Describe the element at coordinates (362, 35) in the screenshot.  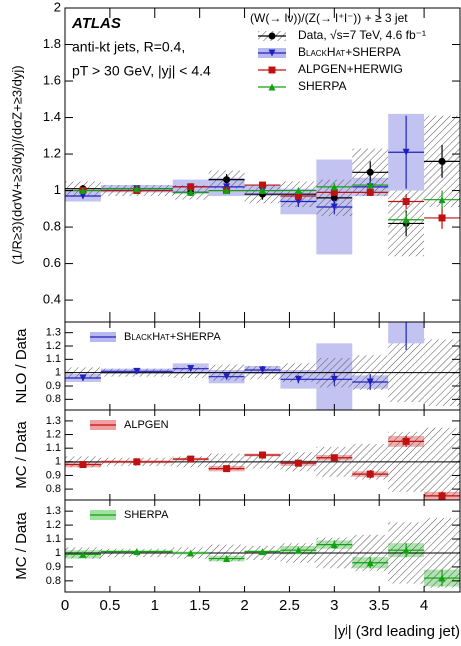
I see `legend-label: Data, √s=7 TeV, 4.6 fb⁻¹` at that location.